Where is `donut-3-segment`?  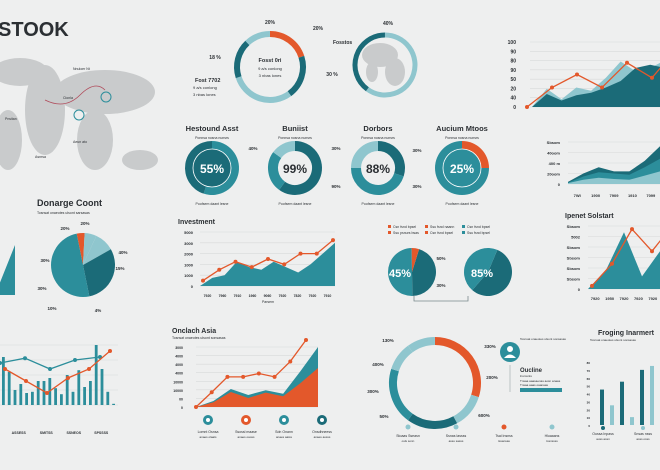 donut-3-segment is located at coordinates (377, 181).